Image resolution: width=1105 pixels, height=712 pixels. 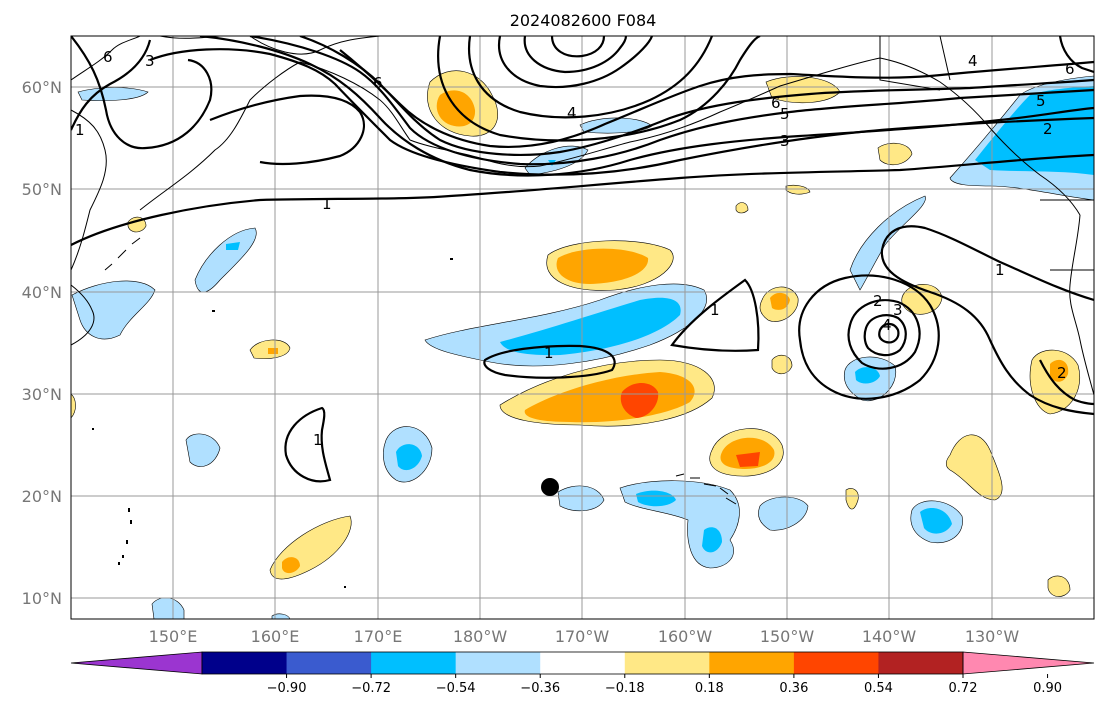 I want to click on colorbar-tick-label: −0.54, so click(x=456, y=688).